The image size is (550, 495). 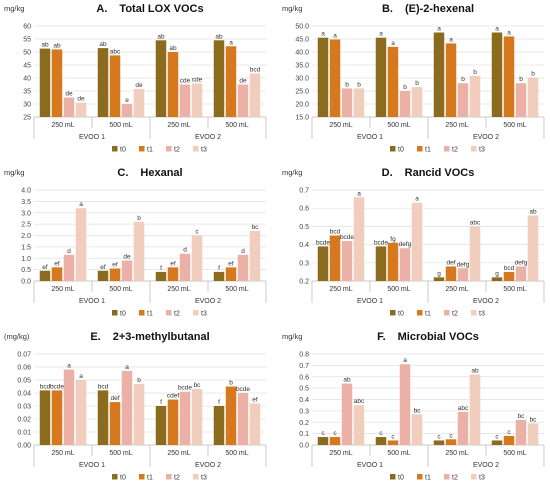 I want to click on panel-letter: C., so click(x=122, y=173).